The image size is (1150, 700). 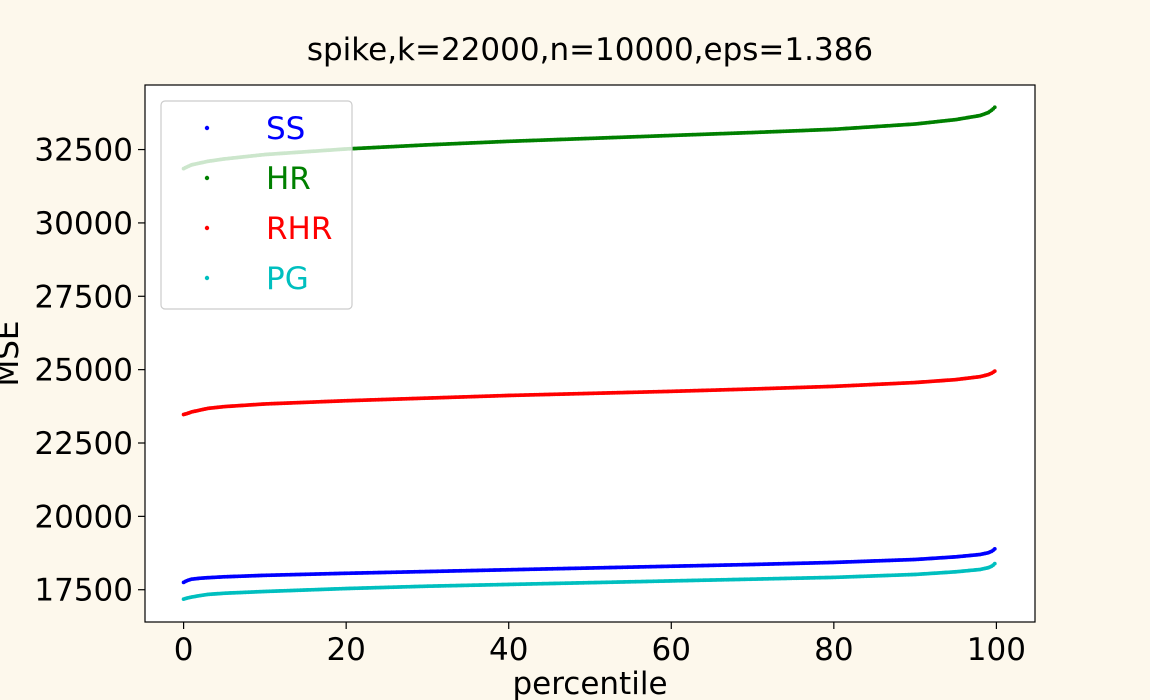 What do you see at coordinates (83, 224) in the screenshot?
I see `y-tick-label: 30000` at bounding box center [83, 224].